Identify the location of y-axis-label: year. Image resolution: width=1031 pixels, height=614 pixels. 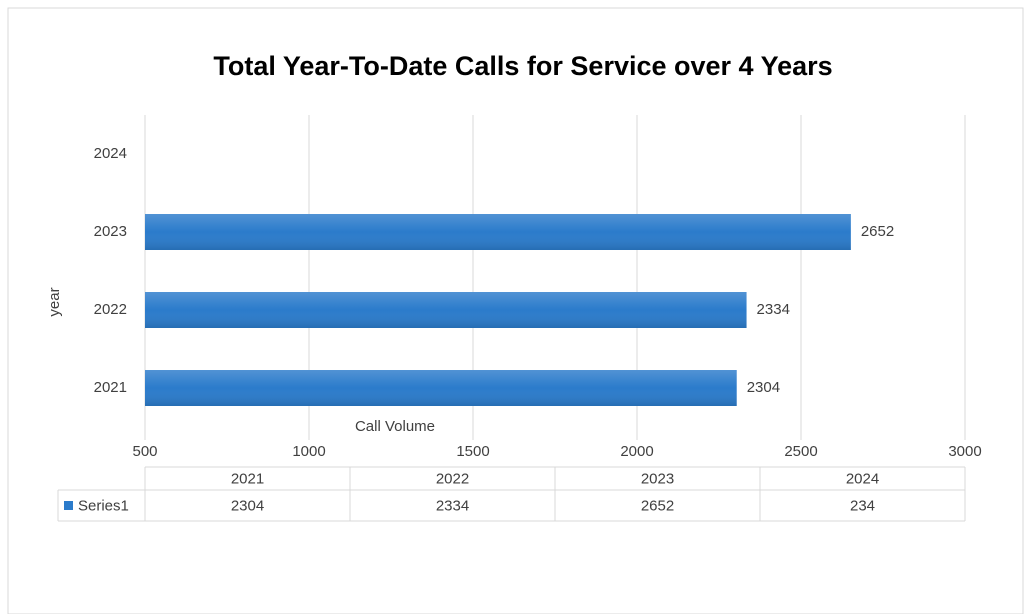
(54, 301).